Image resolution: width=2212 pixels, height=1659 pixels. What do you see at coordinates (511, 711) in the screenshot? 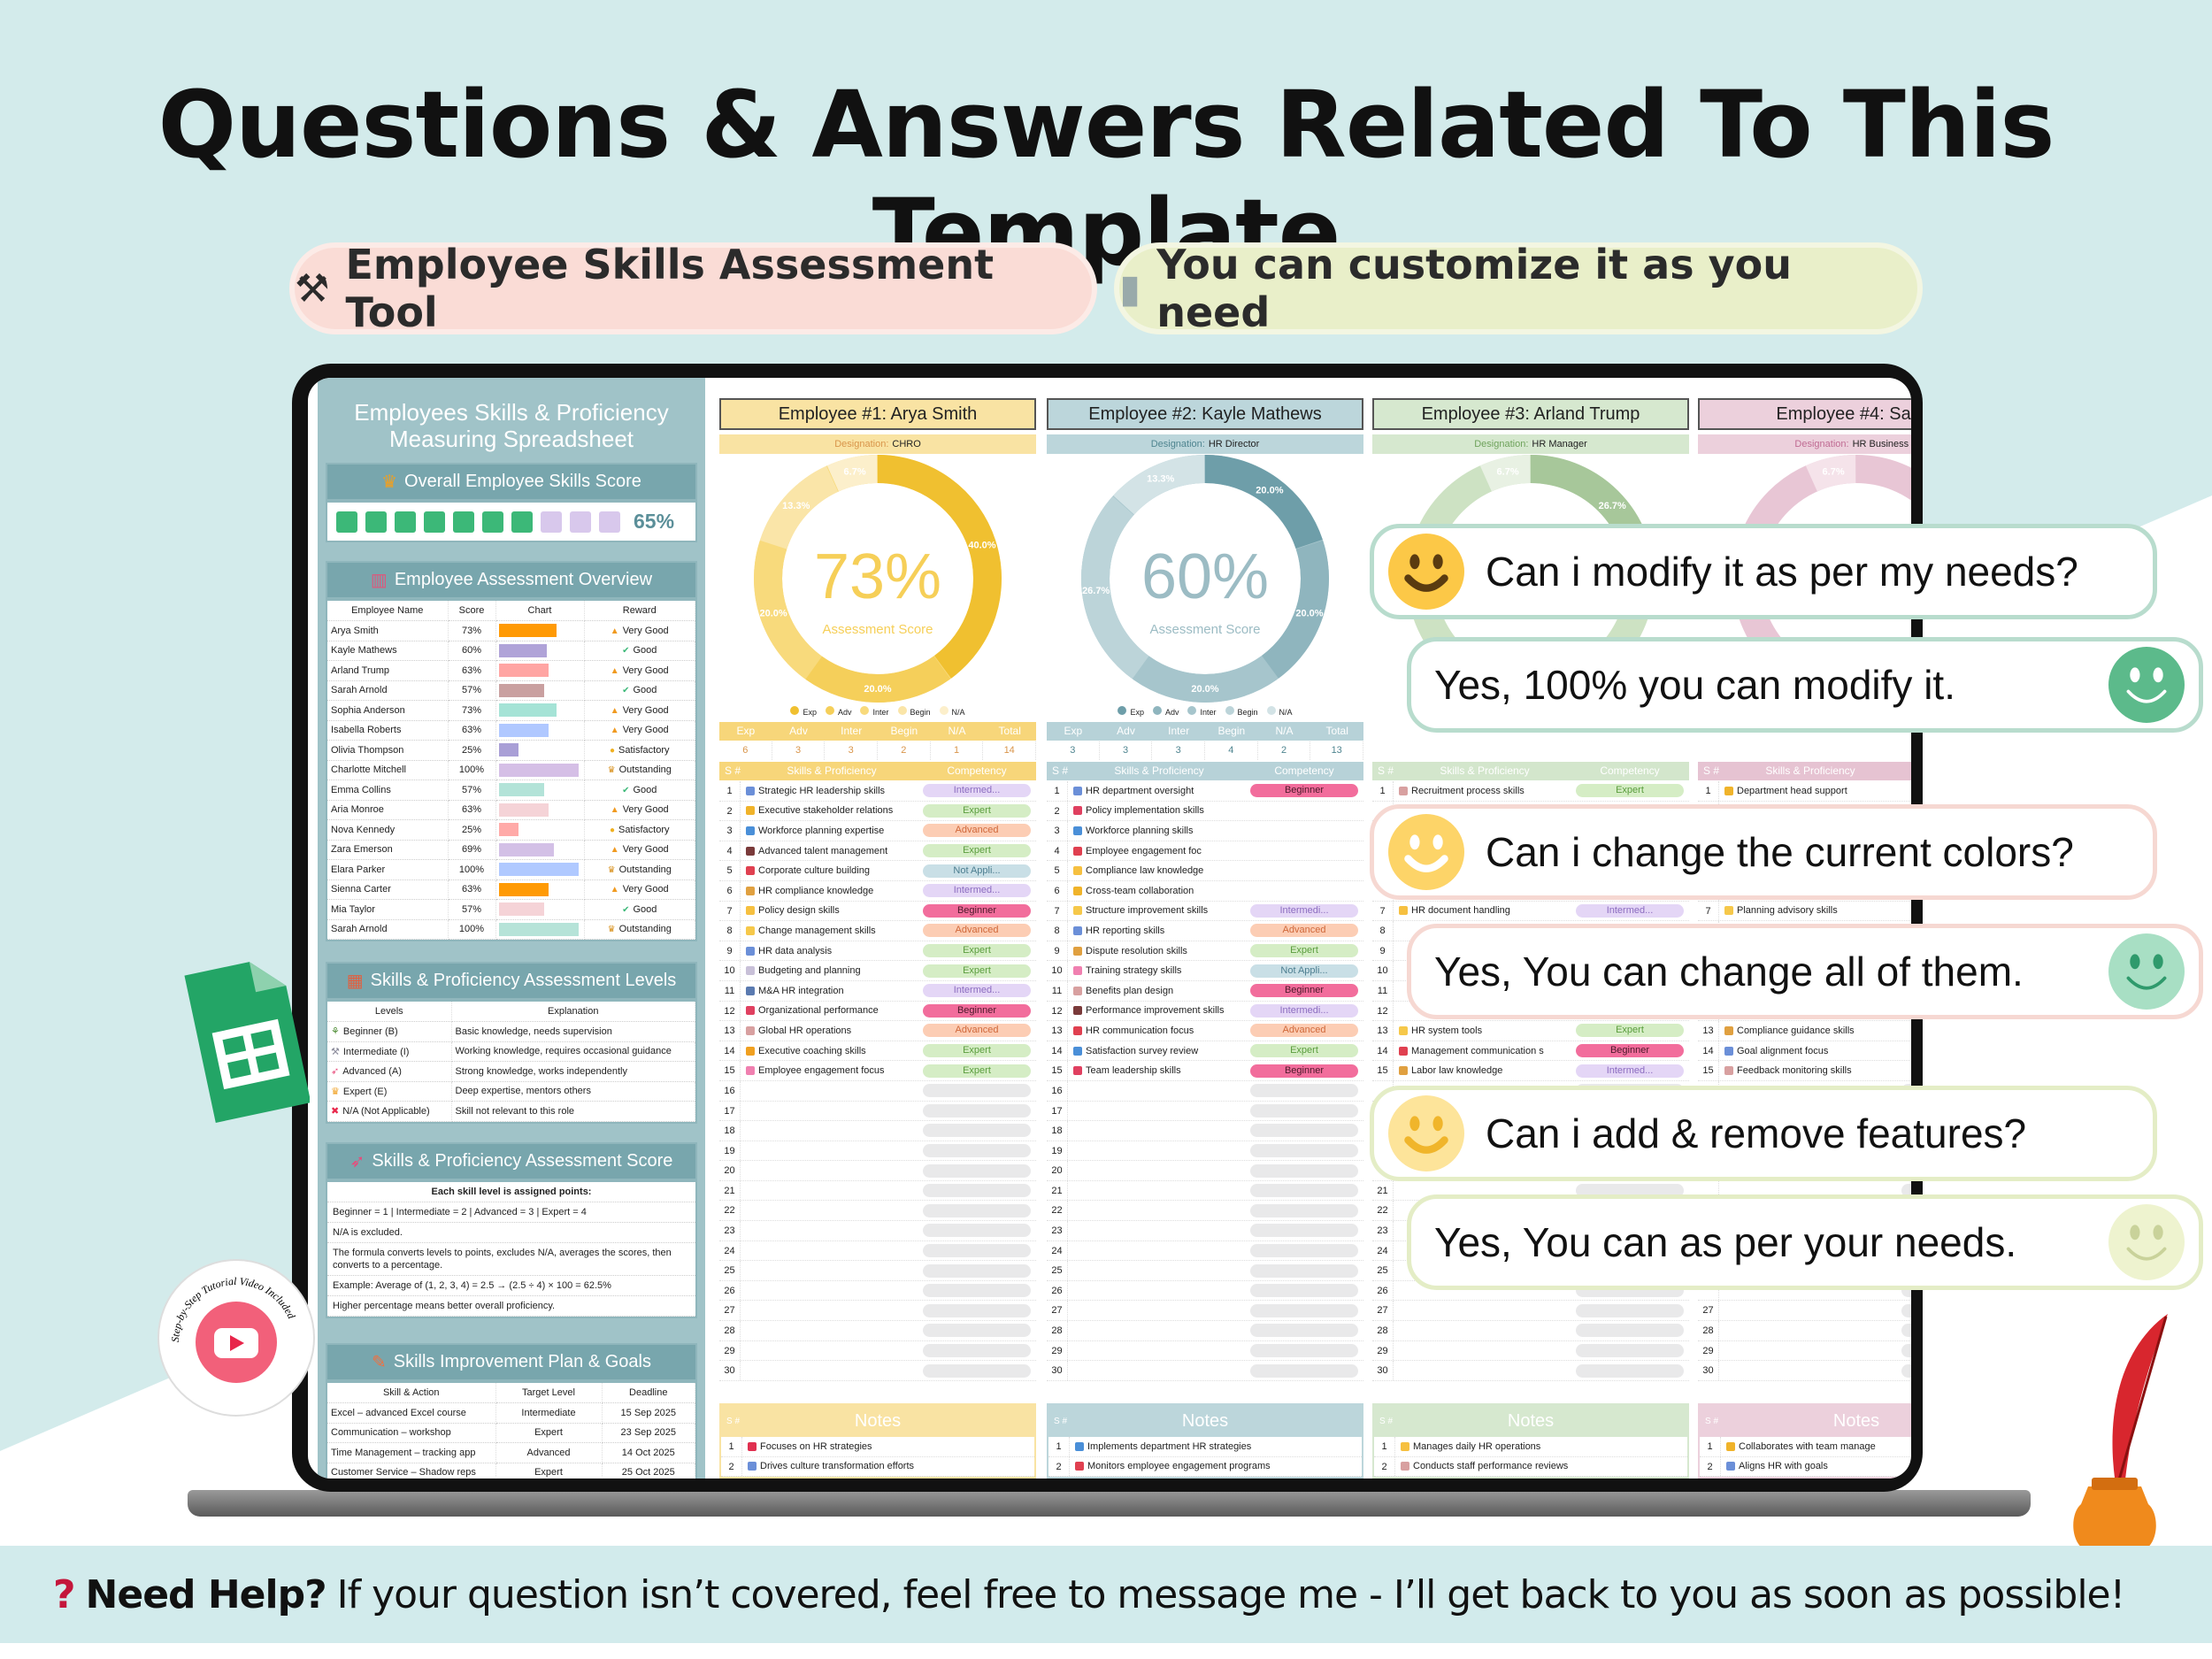
I see `table-row: Sophia Anderson 73% ▲ Very Good` at bounding box center [511, 711].